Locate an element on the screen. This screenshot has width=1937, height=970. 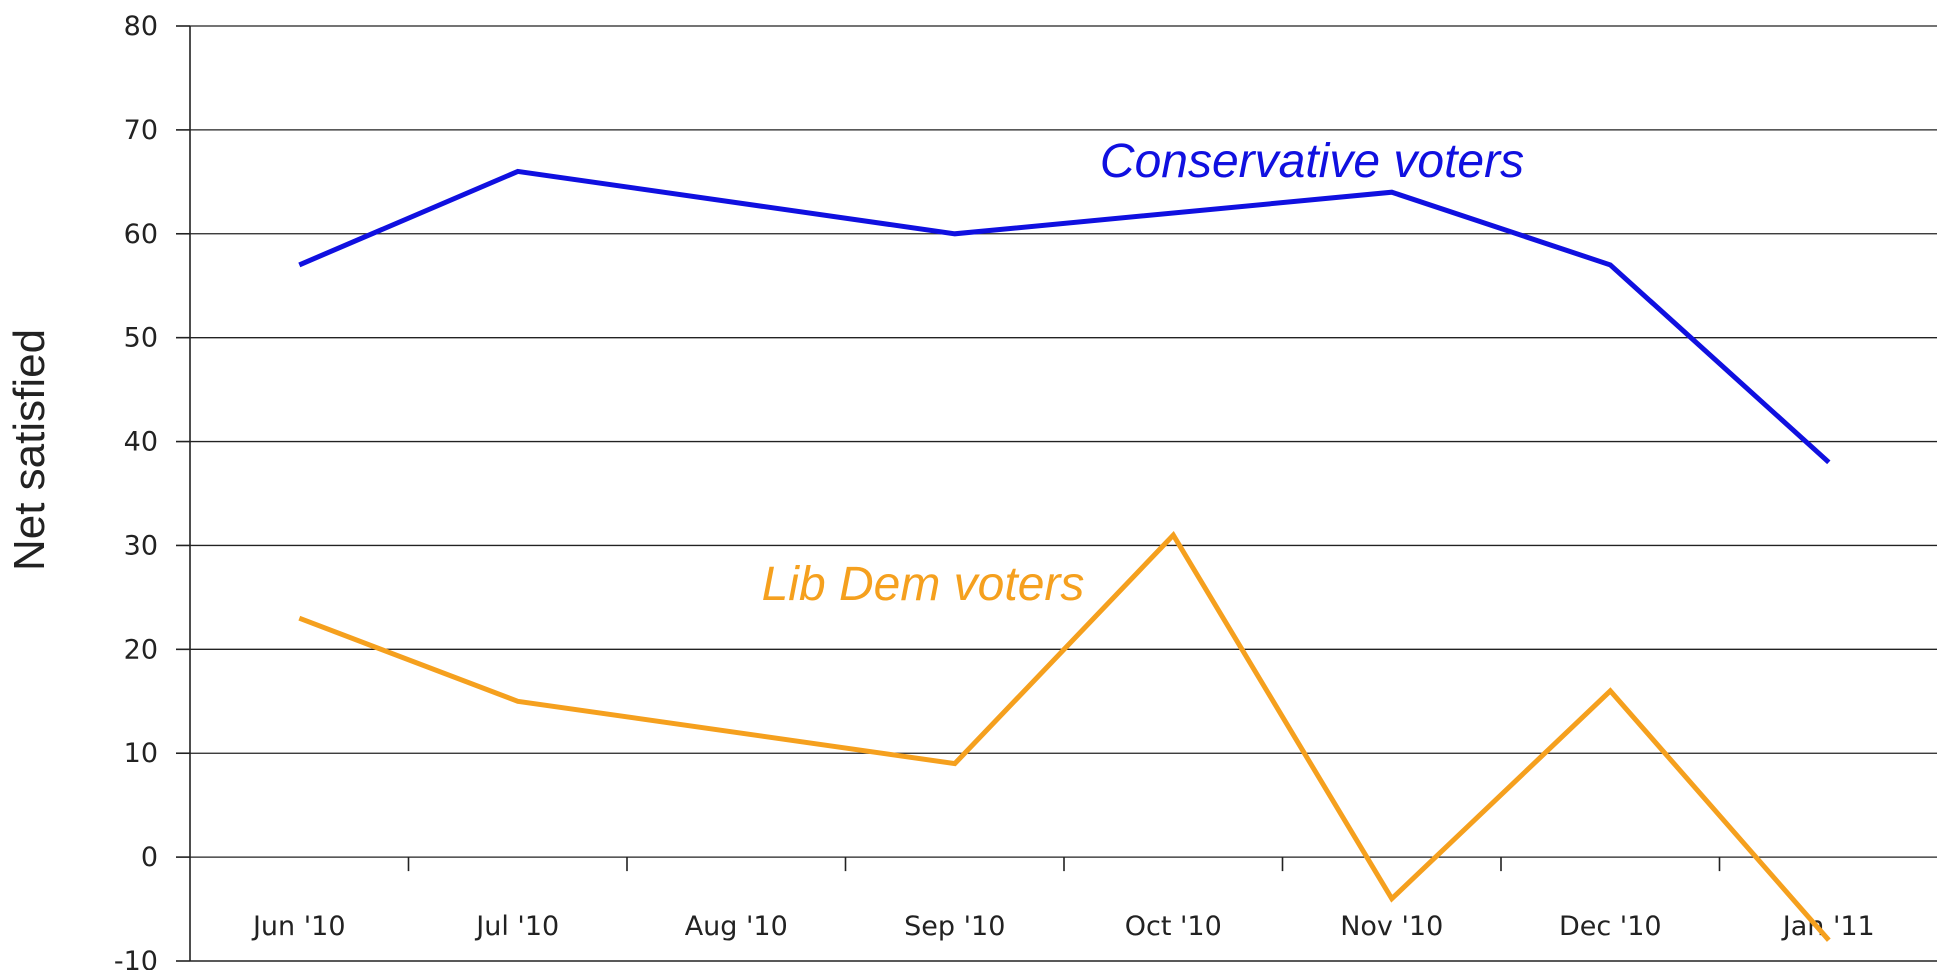
x-tick-label-jun-10: Jun '10 is located at coordinates (298, 926).